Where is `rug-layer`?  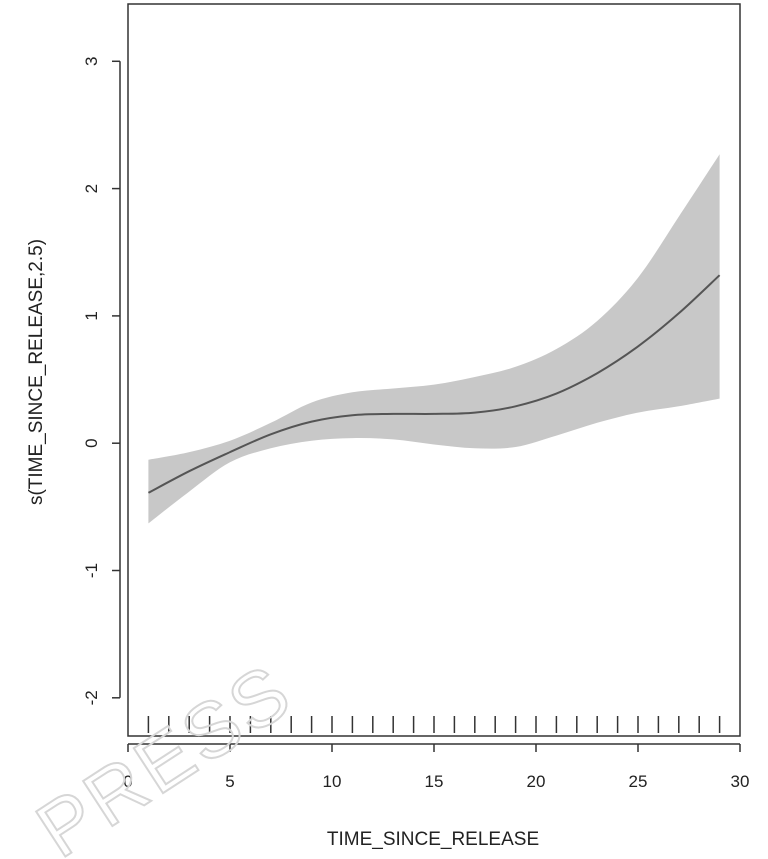 rug-layer is located at coordinates (434, 724).